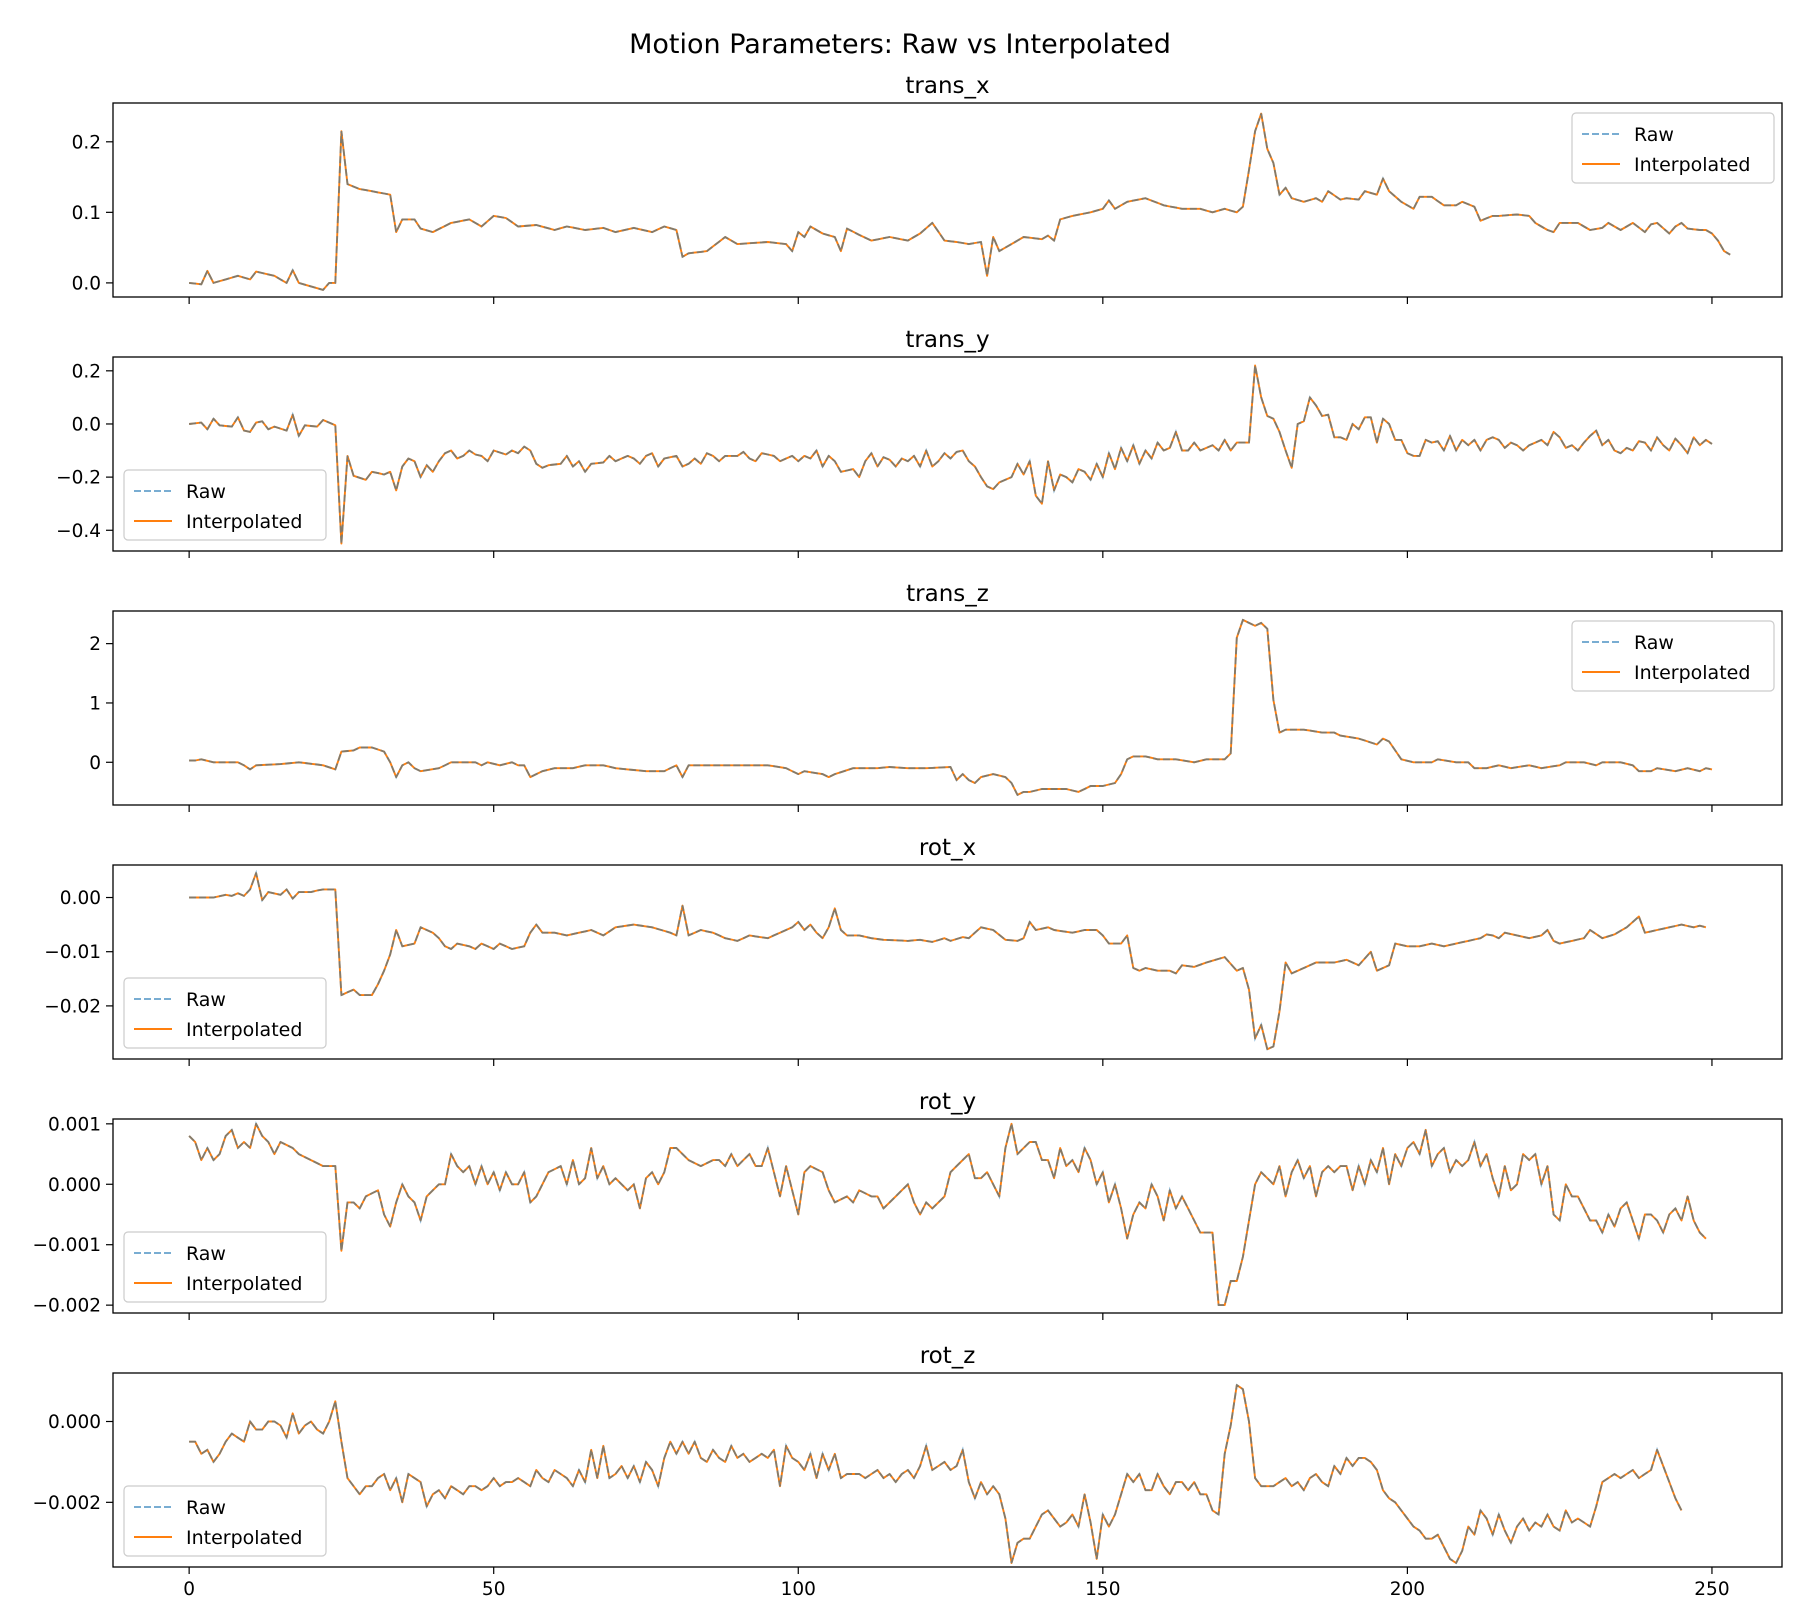 This screenshot has height=1620, width=1800. I want to click on subplot-title: rot_z, so click(948, 1356).